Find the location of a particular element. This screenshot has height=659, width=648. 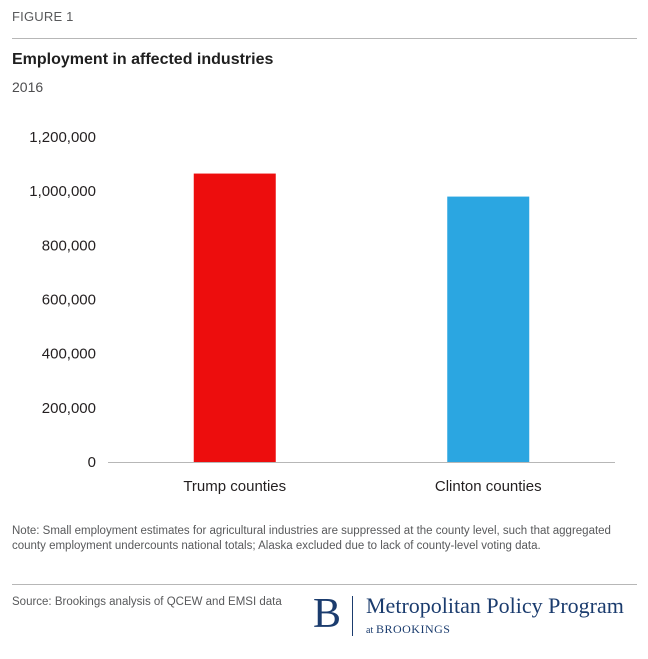

logo-program-name: Metropolitan Policy Program is located at coordinates (495, 605).